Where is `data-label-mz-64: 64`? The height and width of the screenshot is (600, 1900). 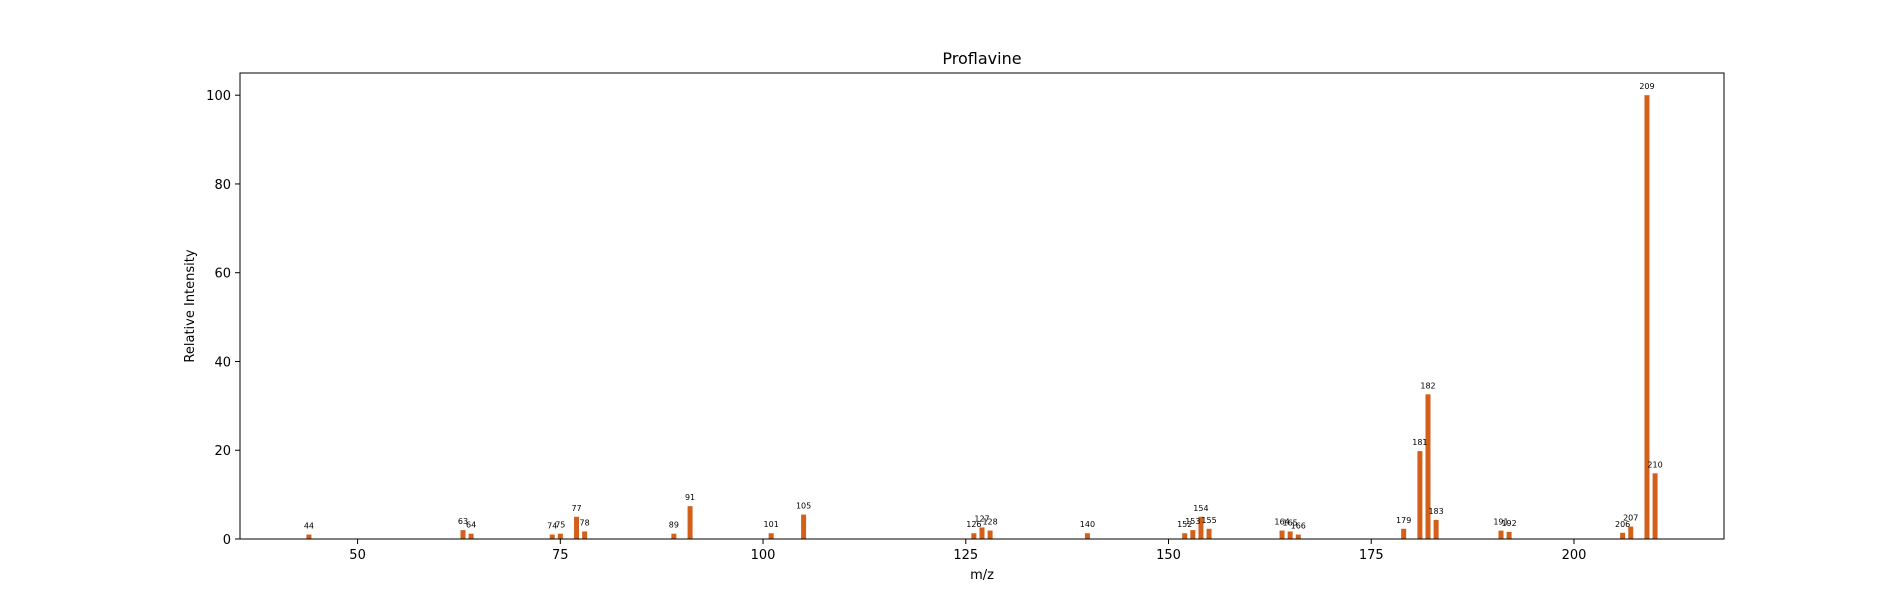
data-label-mz-64: 64 is located at coordinates (471, 525).